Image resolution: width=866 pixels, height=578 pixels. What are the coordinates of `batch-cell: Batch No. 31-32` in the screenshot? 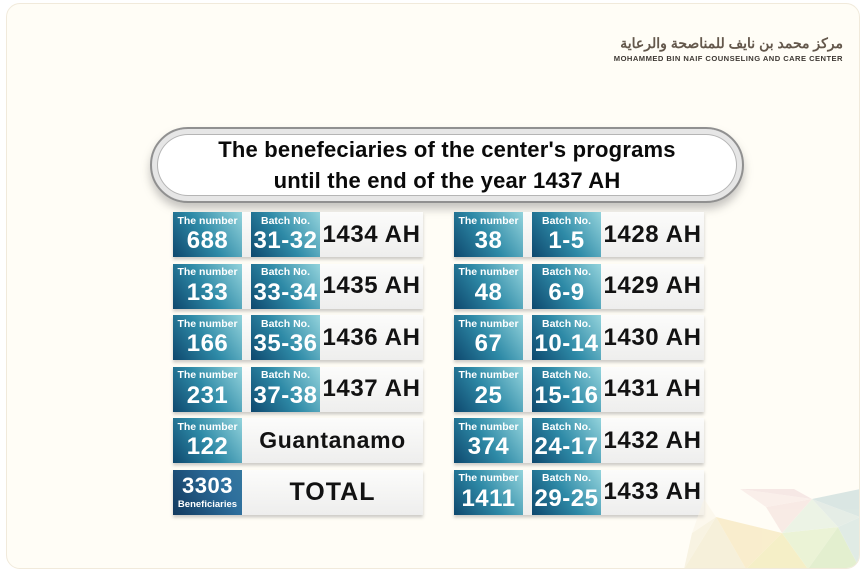 It's located at (285, 234).